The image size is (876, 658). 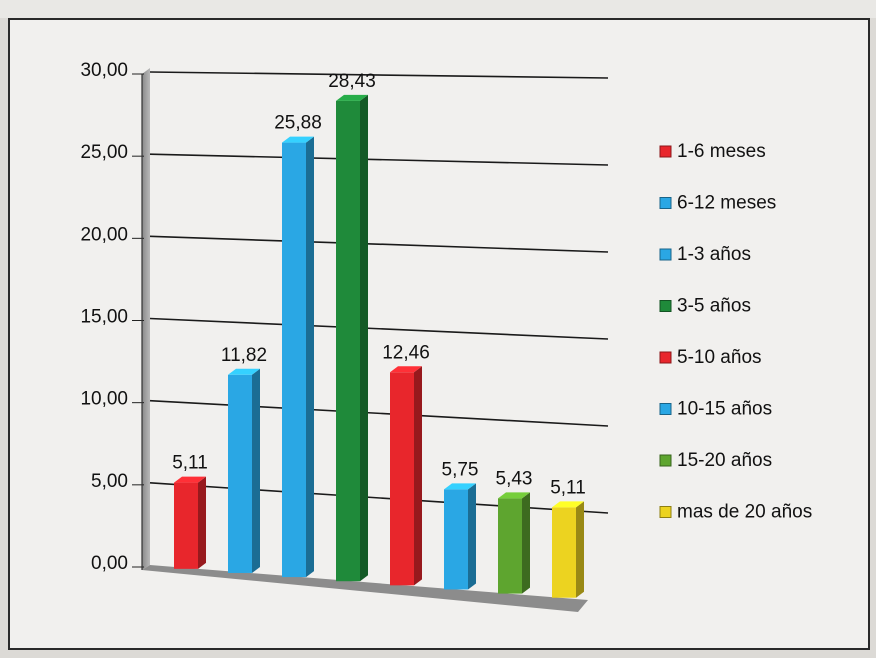 I want to click on legend-label: 6-12 meses, so click(x=726, y=203).